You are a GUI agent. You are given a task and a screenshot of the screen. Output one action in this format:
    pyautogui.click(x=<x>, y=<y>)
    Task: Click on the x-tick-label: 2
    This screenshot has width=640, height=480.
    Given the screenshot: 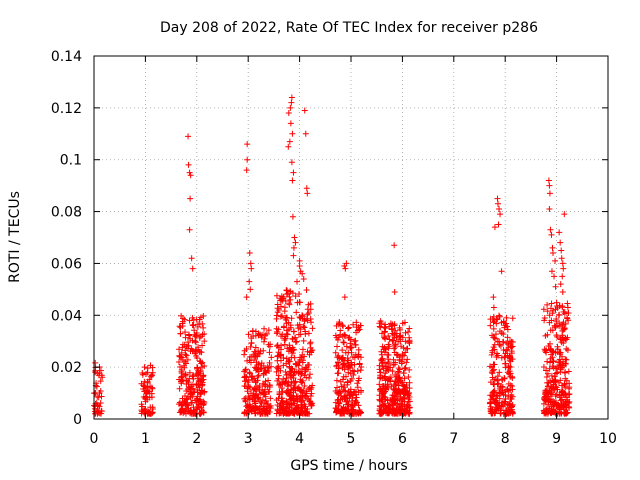 What is the action you would take?
    pyautogui.click(x=196, y=439)
    